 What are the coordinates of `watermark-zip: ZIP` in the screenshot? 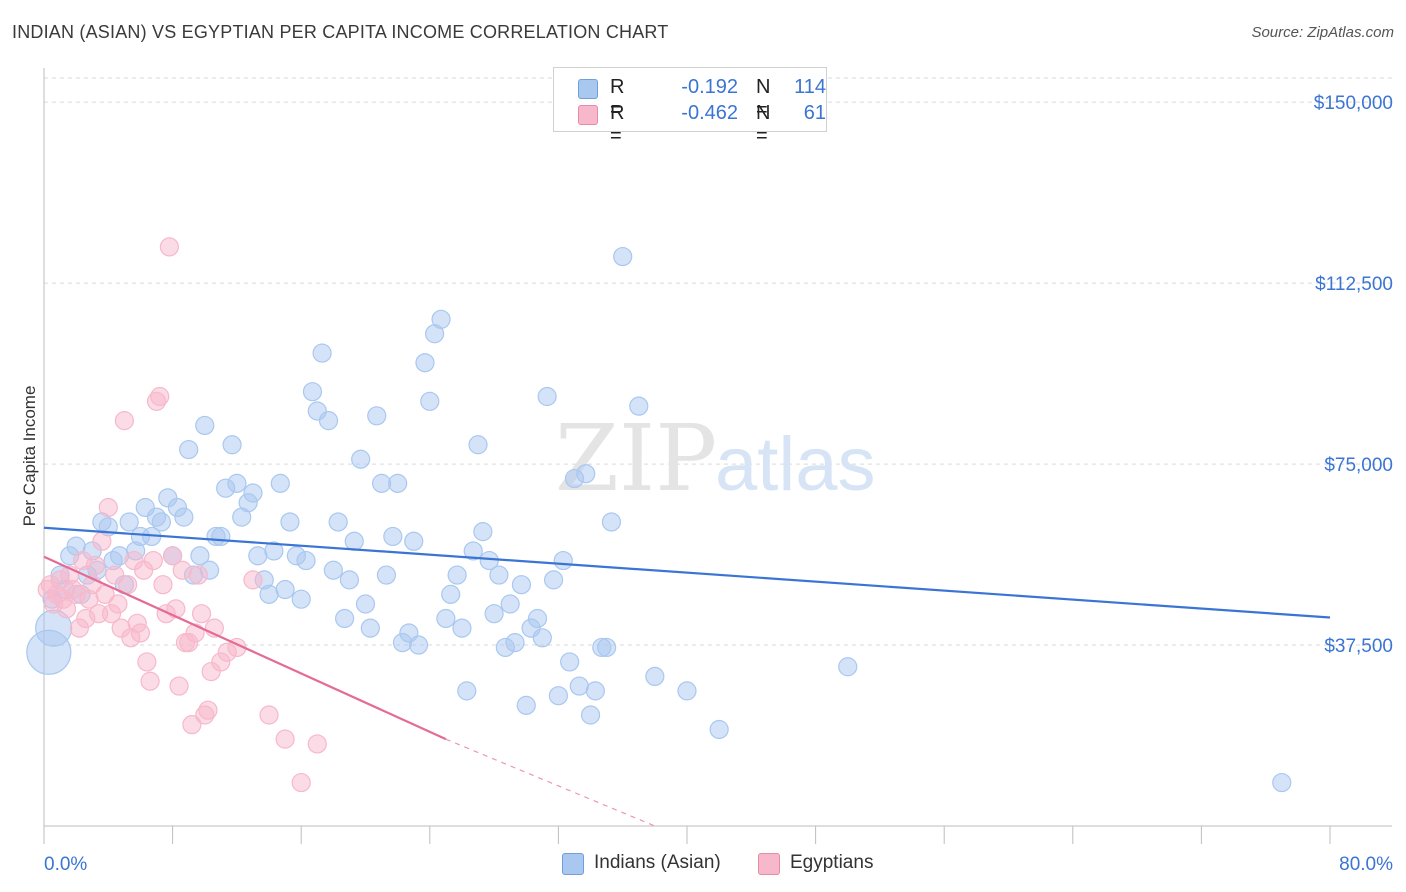 It's located at (636, 458).